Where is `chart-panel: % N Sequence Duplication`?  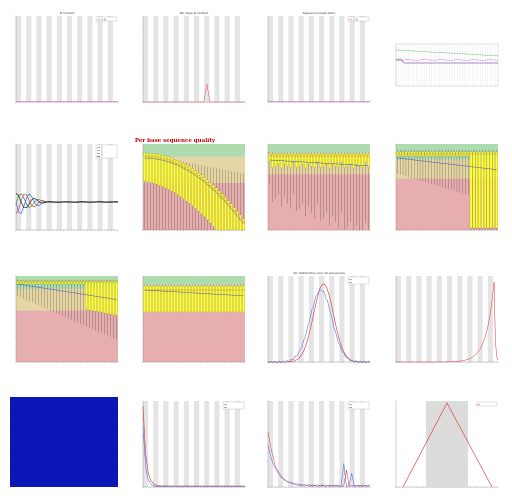
chart-panel: % N Sequence Duplication is located at coordinates (316, 60).